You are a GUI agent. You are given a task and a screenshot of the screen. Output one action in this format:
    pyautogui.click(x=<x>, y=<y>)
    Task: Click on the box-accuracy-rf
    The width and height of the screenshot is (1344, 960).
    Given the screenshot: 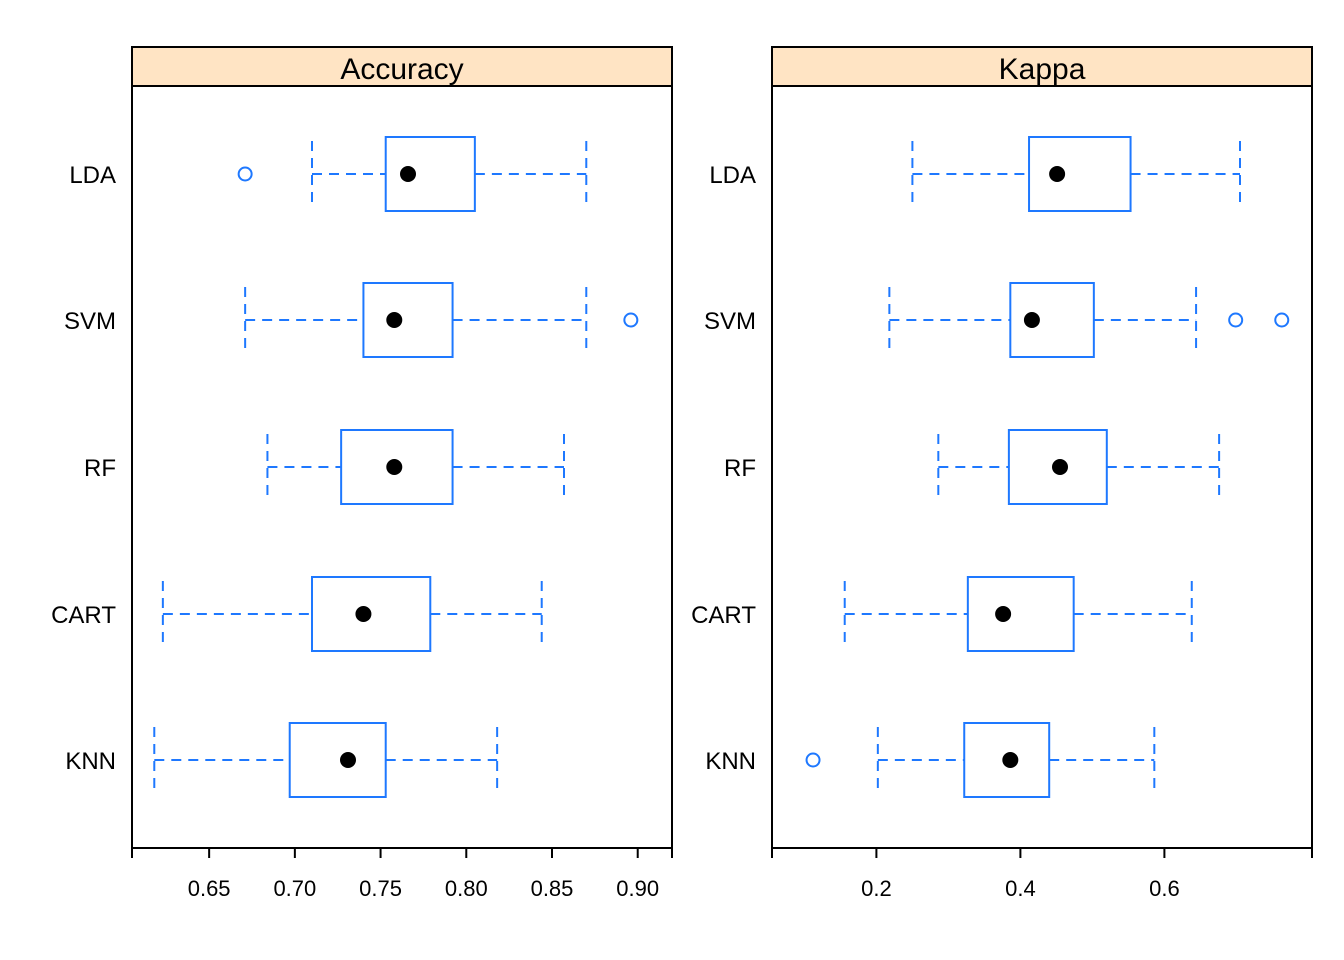 What is the action you would take?
    pyautogui.click(x=415, y=467)
    